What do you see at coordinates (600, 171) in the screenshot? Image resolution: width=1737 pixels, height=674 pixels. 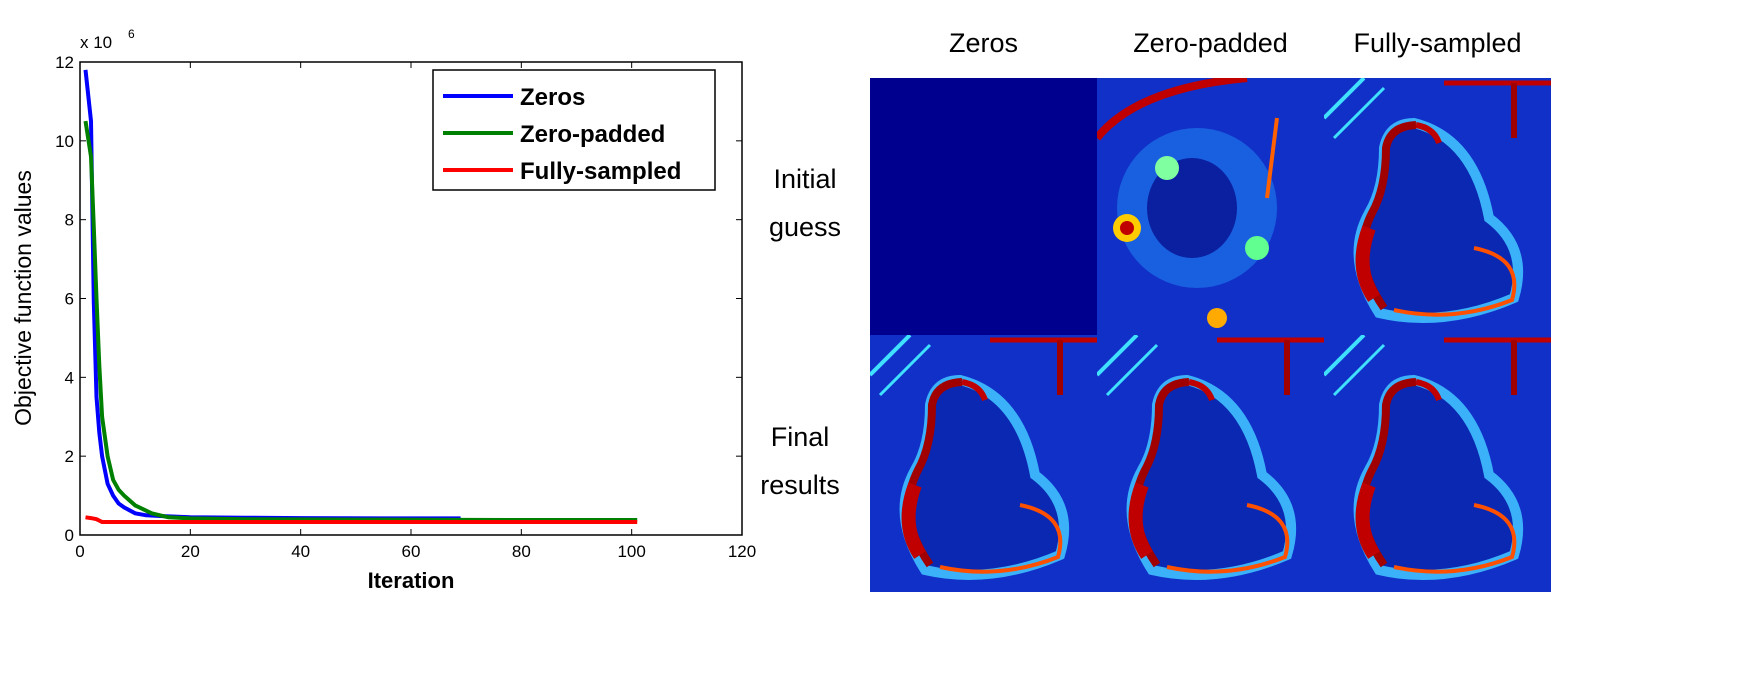 I see `legend-entry: Fully-sampled` at bounding box center [600, 171].